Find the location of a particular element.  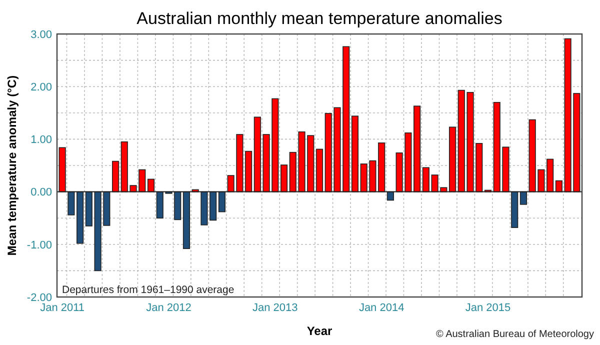

x-tick-label: Jan 2014 is located at coordinates (381, 308).